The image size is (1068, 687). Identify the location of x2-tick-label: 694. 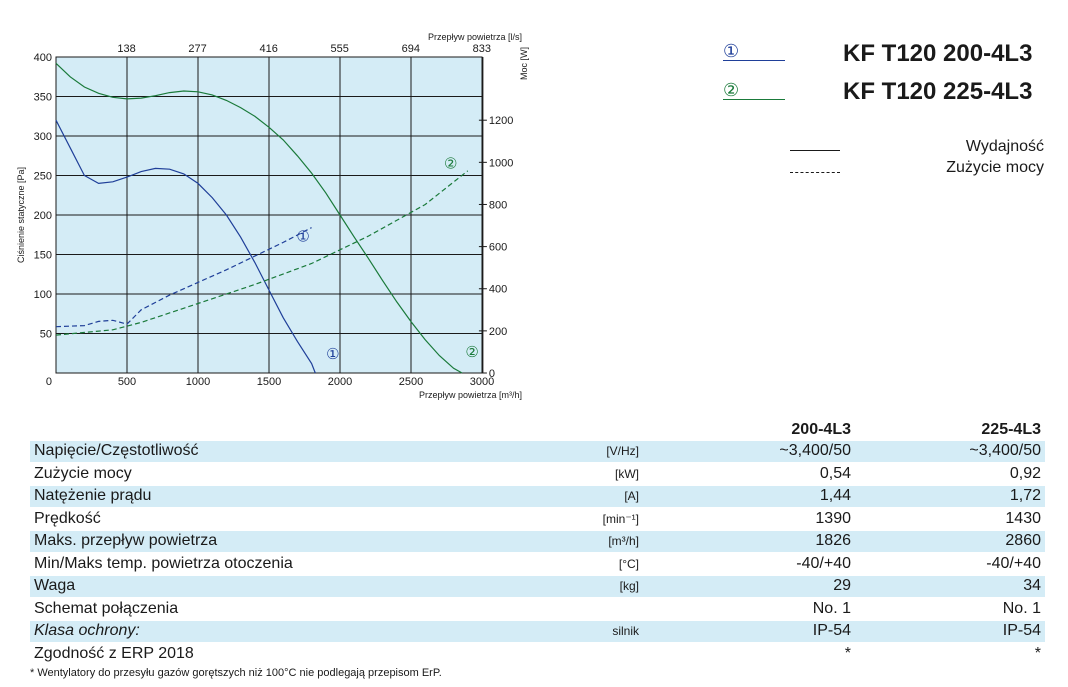
(411, 49).